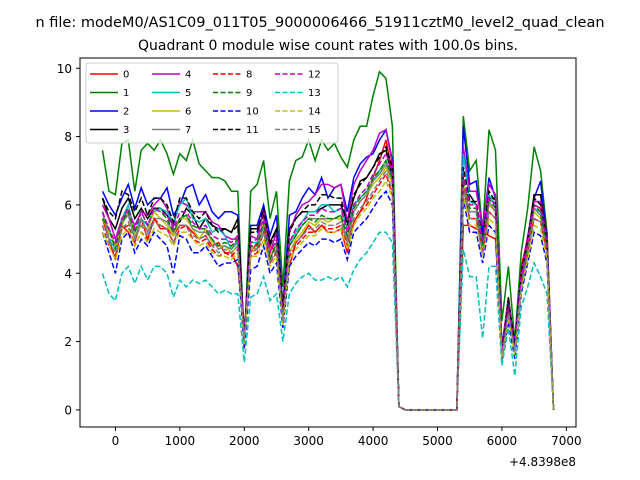 This screenshot has width=640, height=480. What do you see at coordinates (126, 112) in the screenshot?
I see `legend-label-2: 2` at bounding box center [126, 112].